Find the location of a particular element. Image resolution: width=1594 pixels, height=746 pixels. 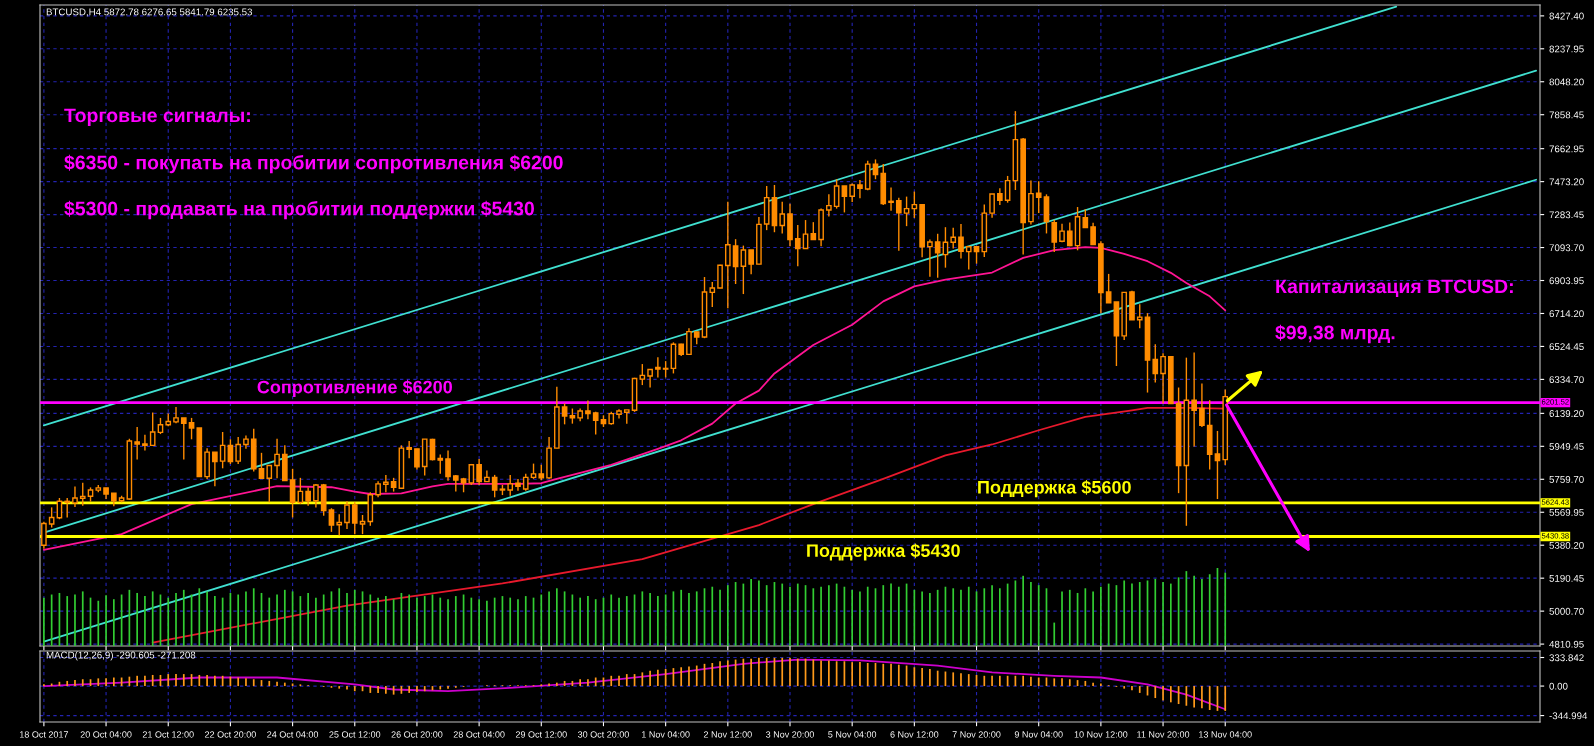

y-tick-label: 7858.45 is located at coordinates (1566, 115).